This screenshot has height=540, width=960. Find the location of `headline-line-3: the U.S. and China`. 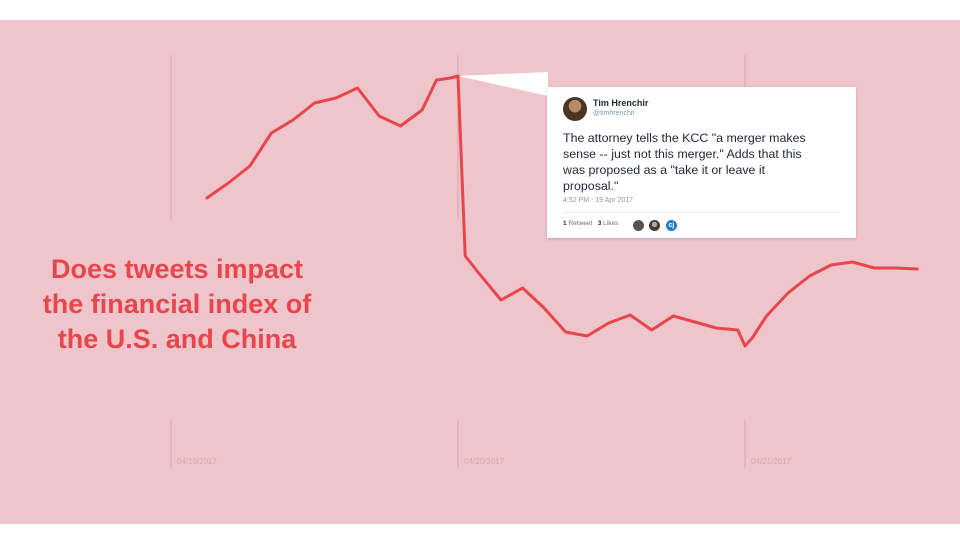

headline-line-3: the U.S. and China is located at coordinates (177, 339).